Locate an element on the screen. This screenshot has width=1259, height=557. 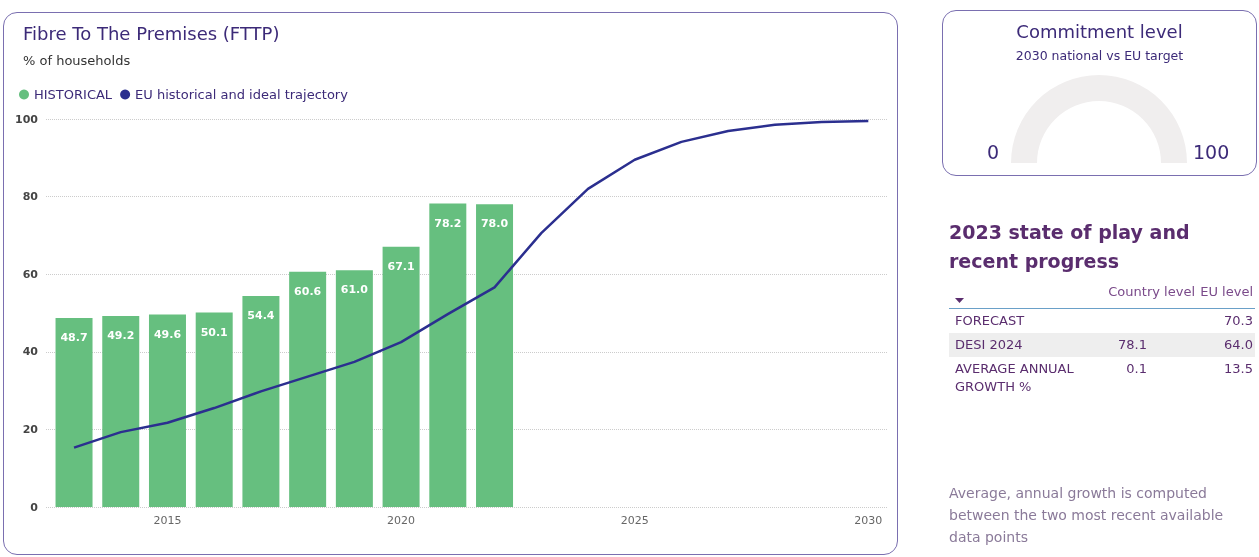
category-label: DESI 2024 is located at coordinates (989, 345).